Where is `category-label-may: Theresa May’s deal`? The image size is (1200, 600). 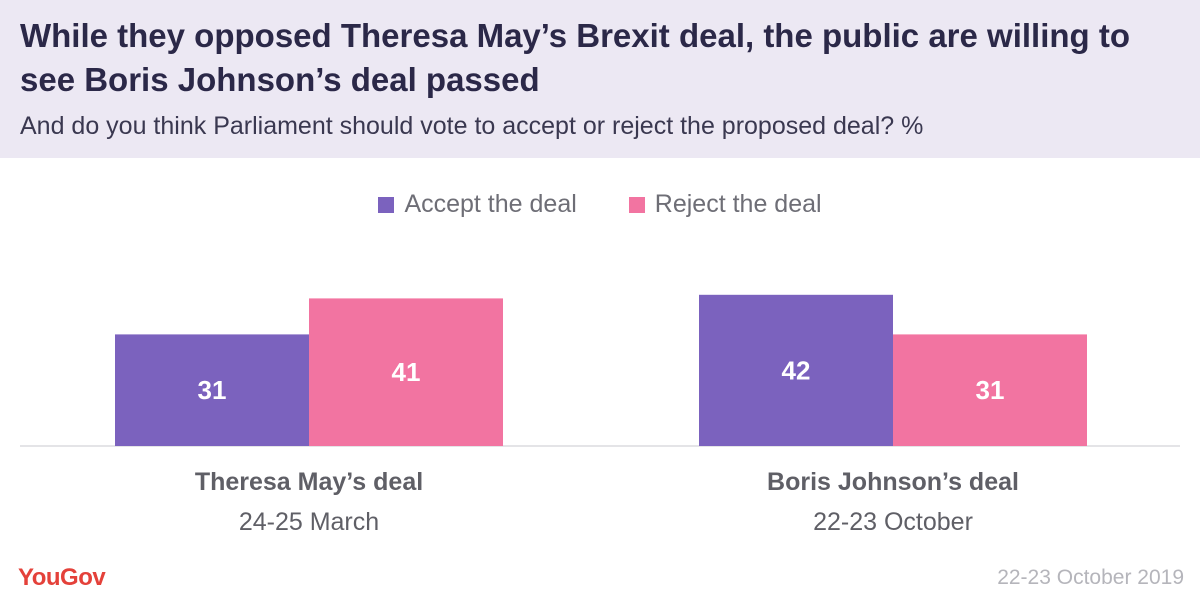 category-label-may: Theresa May’s deal is located at coordinates (309, 482).